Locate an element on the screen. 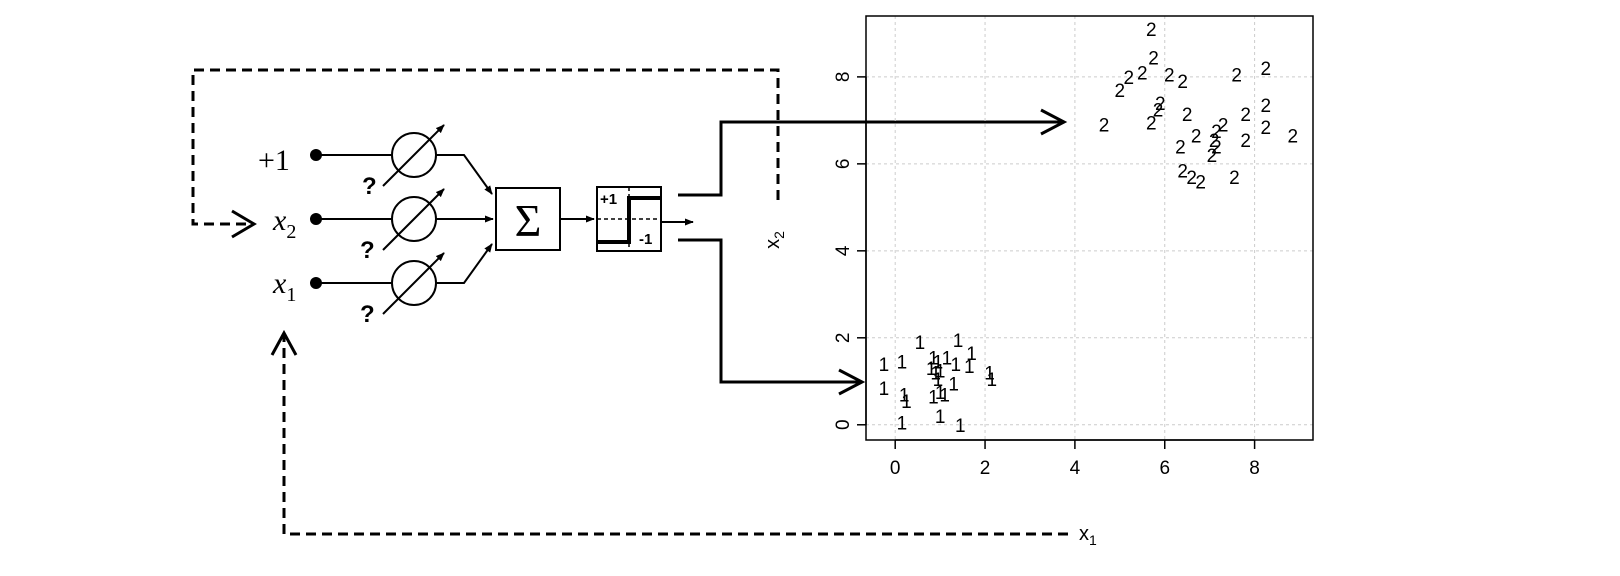  step-high-label: +1 is located at coordinates (608, 199).